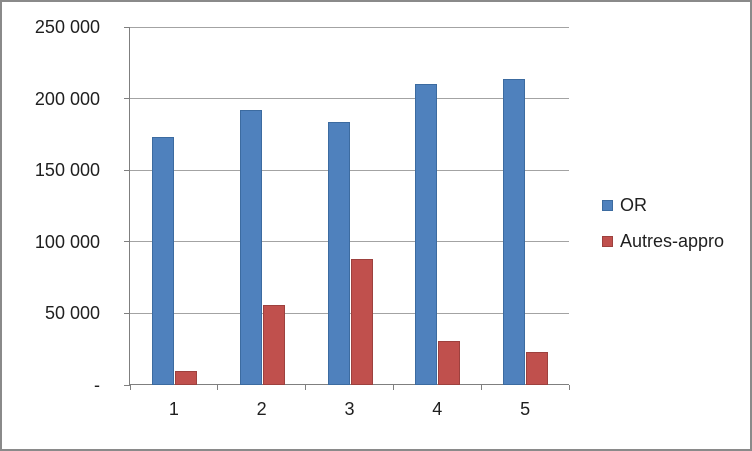 The height and width of the screenshot is (451, 752). Describe the element at coordinates (437, 409) in the screenshot. I see `x-axis-tick-label: 4` at that location.